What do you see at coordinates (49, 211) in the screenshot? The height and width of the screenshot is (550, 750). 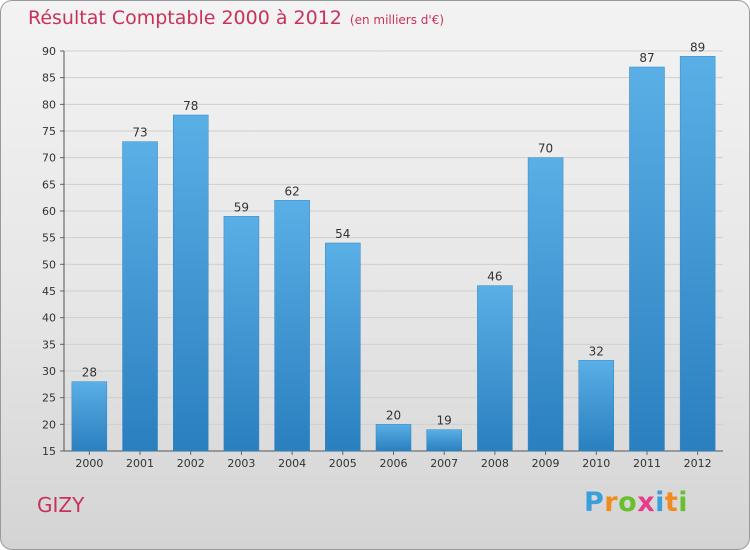 I see `y-tick-label: 60` at bounding box center [49, 211].